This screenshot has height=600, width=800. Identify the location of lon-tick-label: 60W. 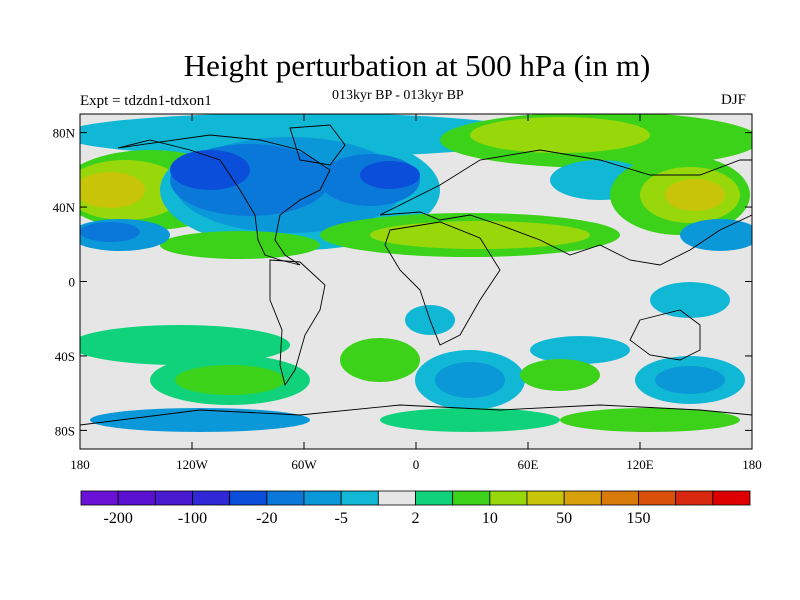
(304, 464).